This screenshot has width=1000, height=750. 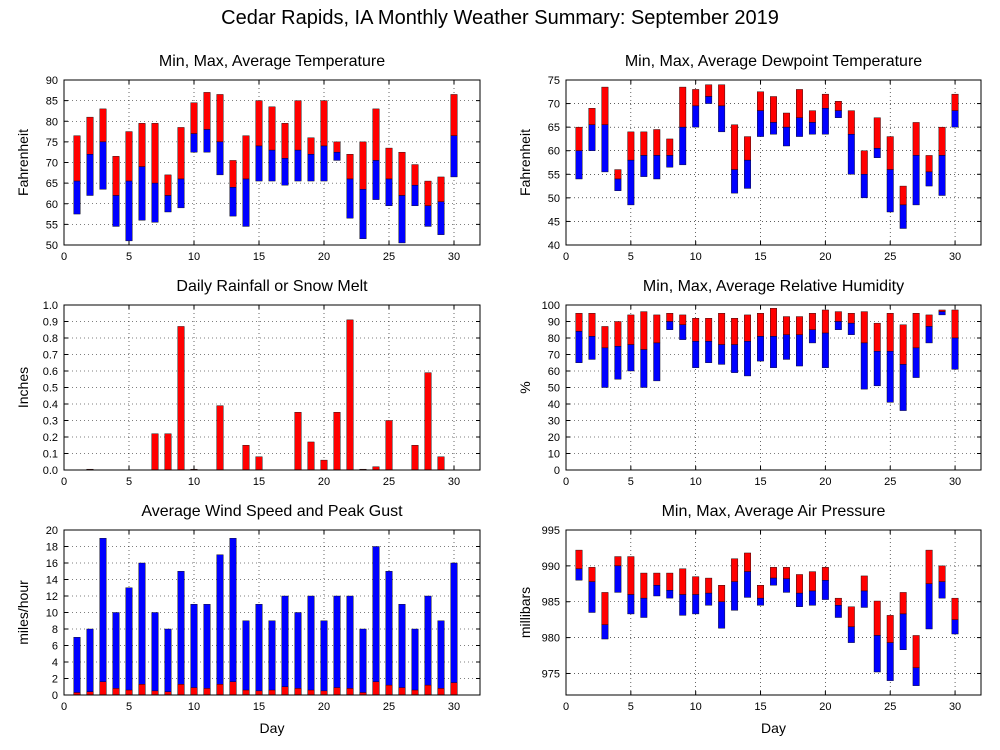 What do you see at coordinates (50, 306) in the screenshot?
I see `y-tick-label: 1.0` at bounding box center [50, 306].